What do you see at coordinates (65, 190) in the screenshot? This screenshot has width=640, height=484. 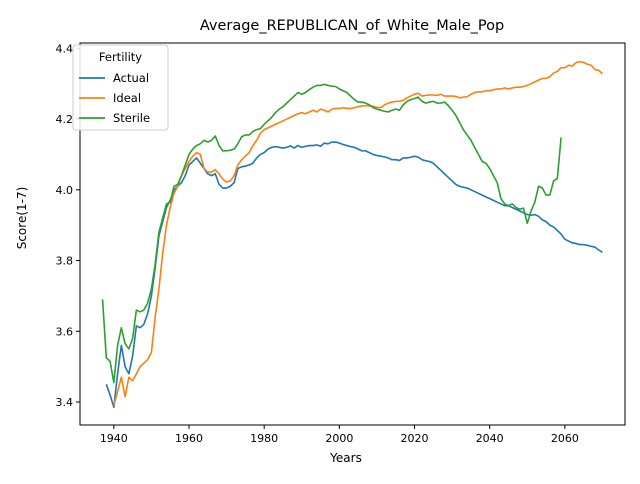 I see `y-tick-label: 4.0` at bounding box center [65, 190].